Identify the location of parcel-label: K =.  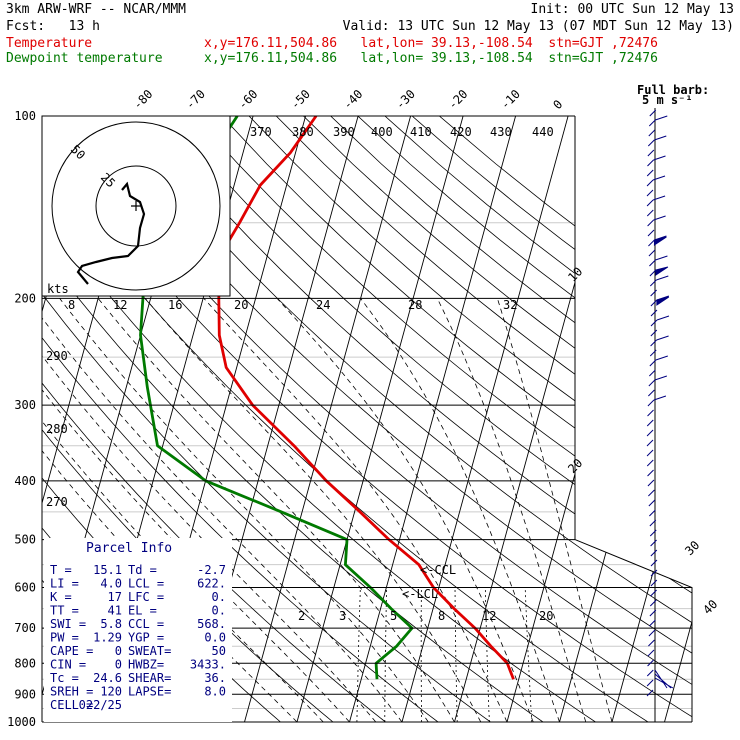
(61, 597).